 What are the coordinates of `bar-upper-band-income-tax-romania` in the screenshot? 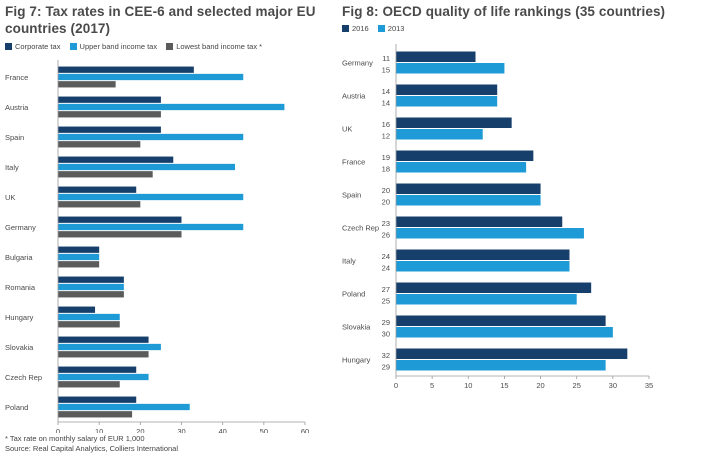 It's located at (91, 287).